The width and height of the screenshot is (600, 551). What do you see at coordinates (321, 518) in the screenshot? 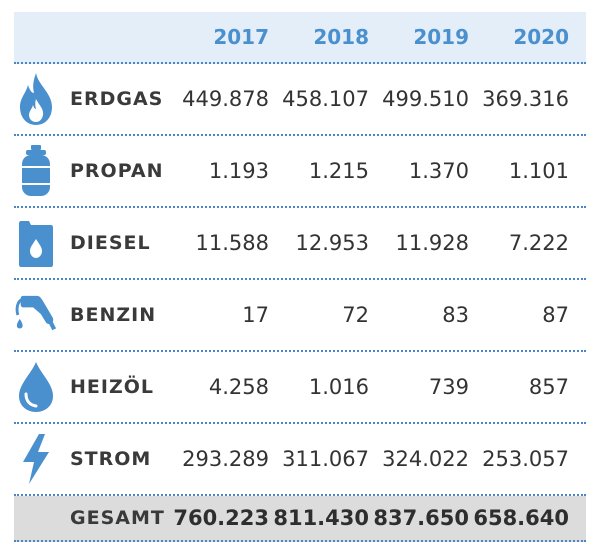
I see `value-total-2018: 811.430` at bounding box center [321, 518].